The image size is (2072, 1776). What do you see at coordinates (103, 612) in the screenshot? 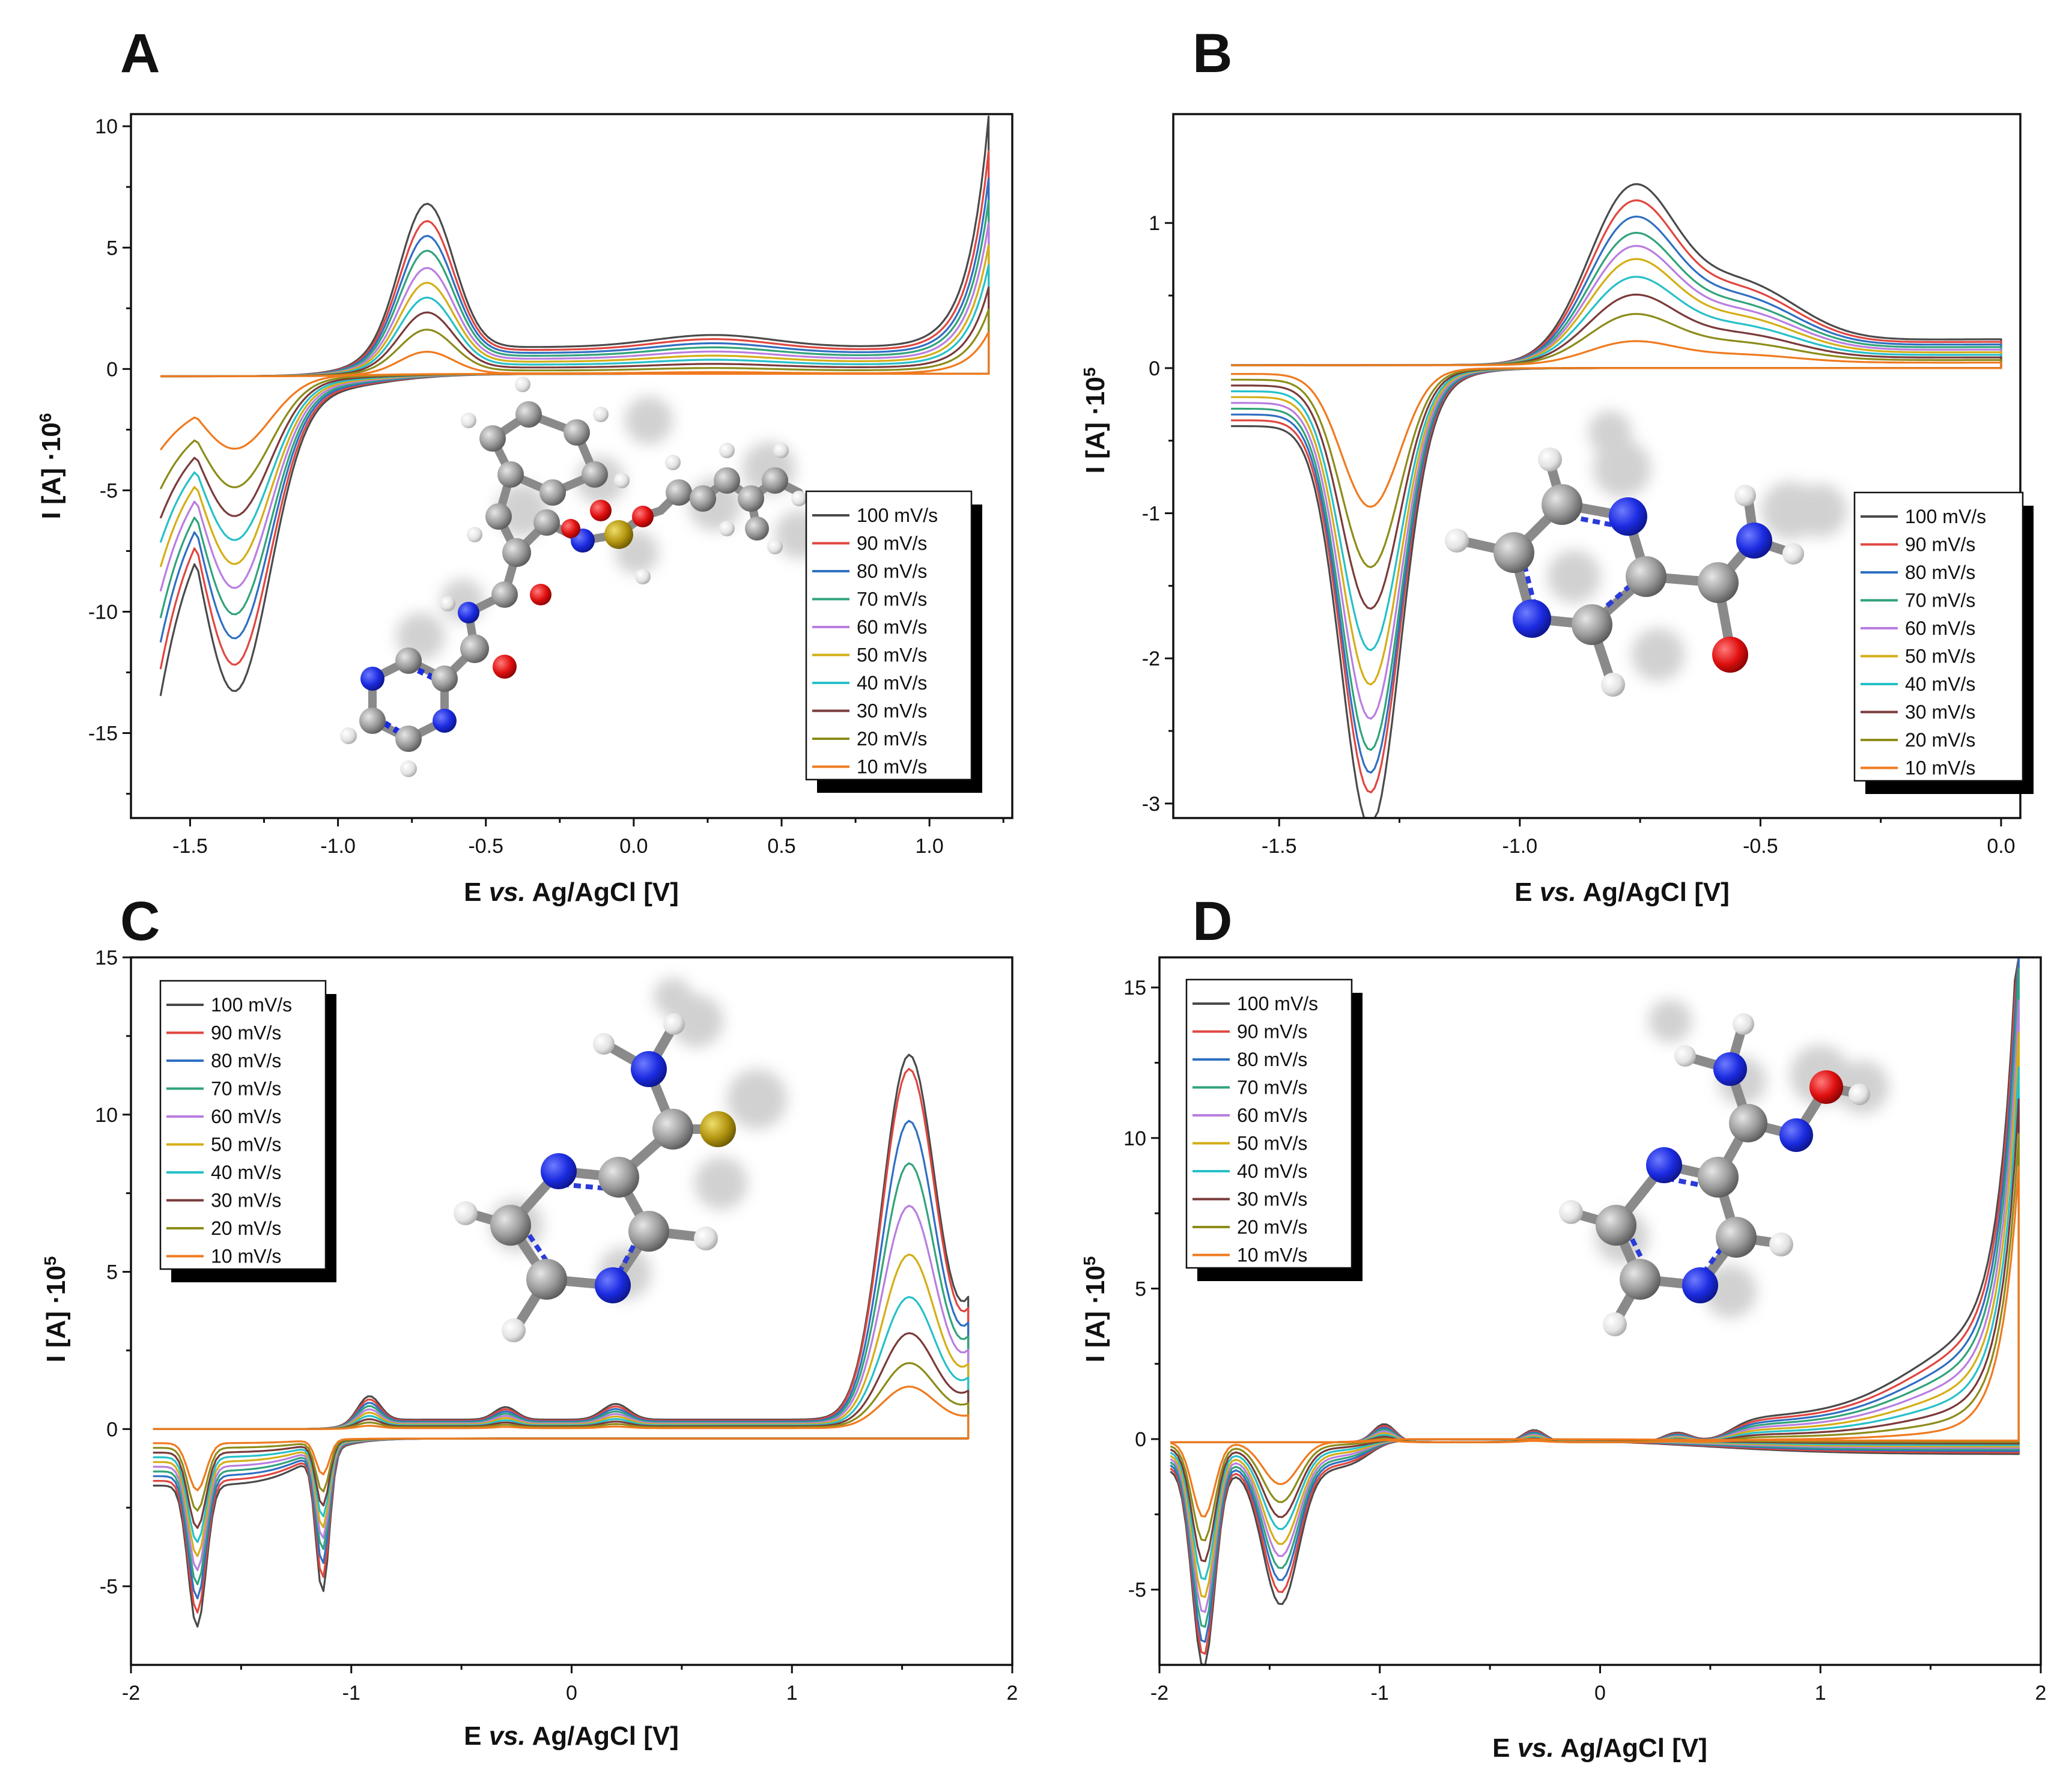
I see `y-tick-label: -10` at bounding box center [103, 612].